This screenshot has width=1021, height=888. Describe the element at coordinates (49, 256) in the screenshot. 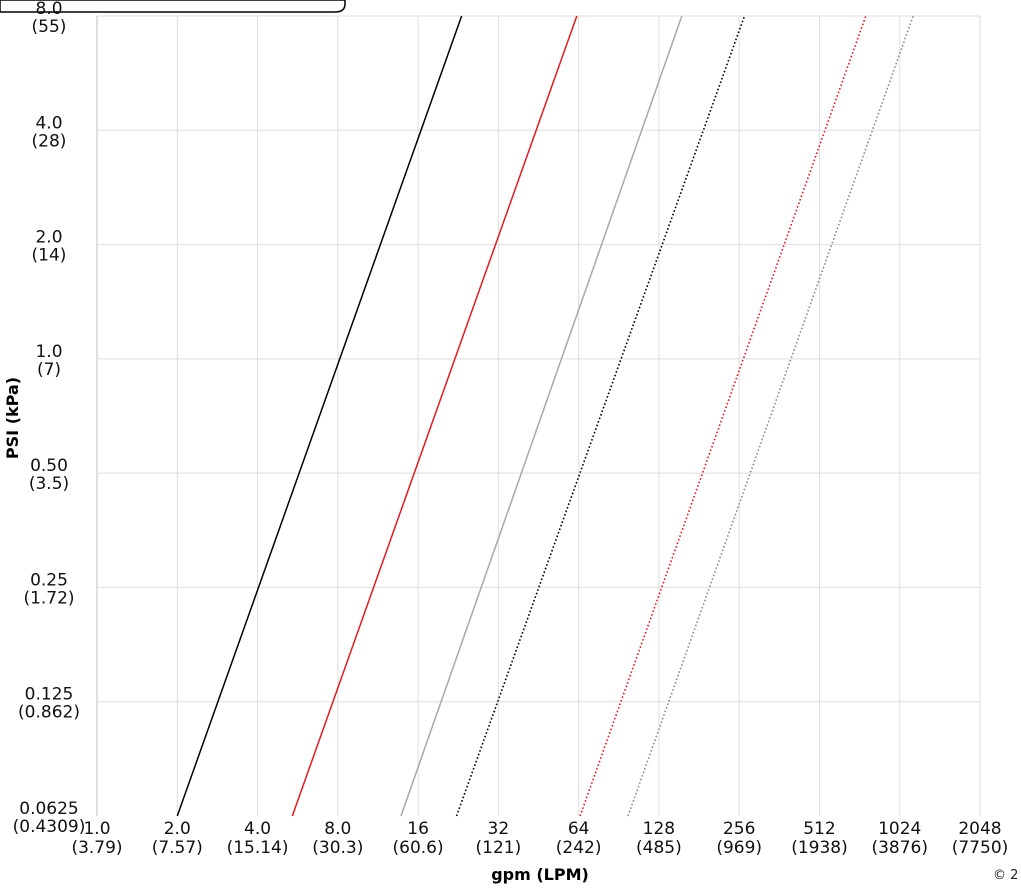

I see `y-tick-sublabel: (14)` at that location.